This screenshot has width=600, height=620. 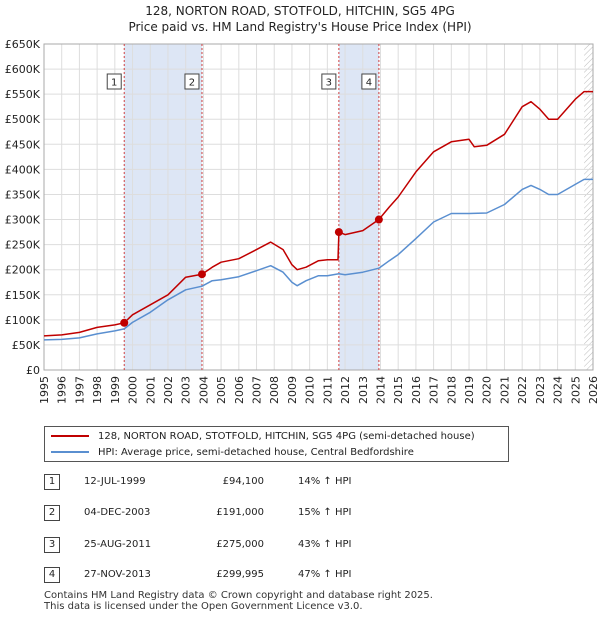 What do you see at coordinates (240, 574) in the screenshot?
I see `sale-price: £299,995` at bounding box center [240, 574].